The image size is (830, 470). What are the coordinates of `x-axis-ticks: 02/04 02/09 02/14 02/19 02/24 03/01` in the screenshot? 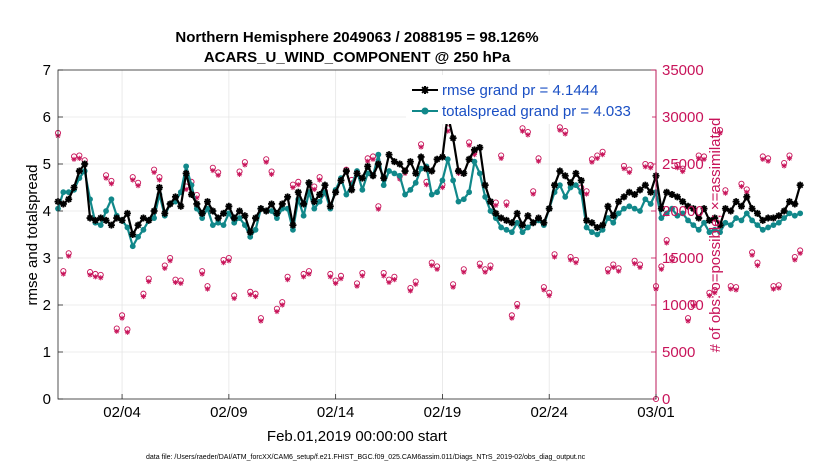 It's located at (389, 407).